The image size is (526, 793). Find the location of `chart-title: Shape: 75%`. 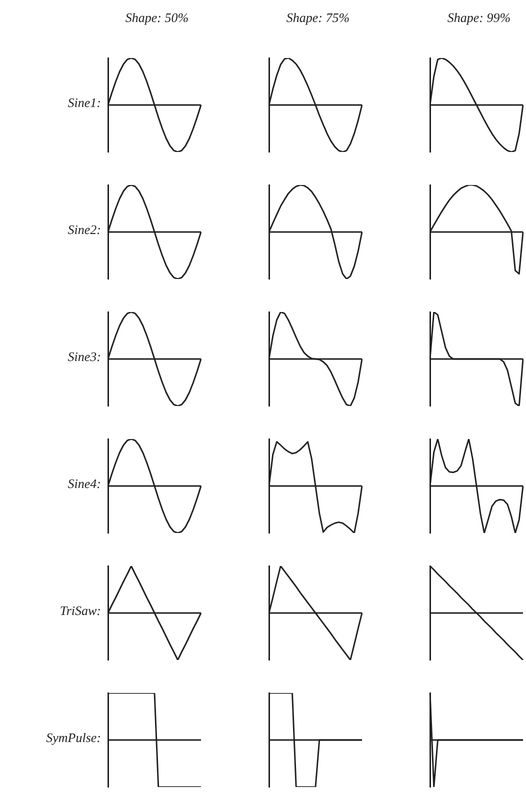

chart-title: Shape: 75% is located at coordinates (318, 18).